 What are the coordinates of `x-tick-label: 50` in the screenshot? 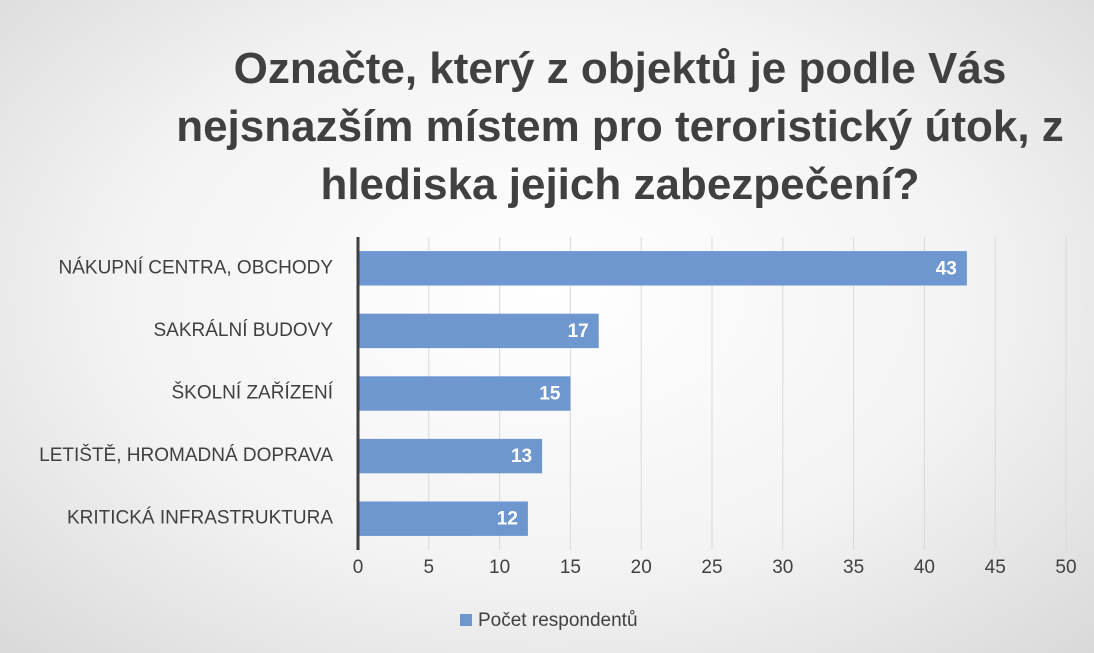 It's located at (1065, 567).